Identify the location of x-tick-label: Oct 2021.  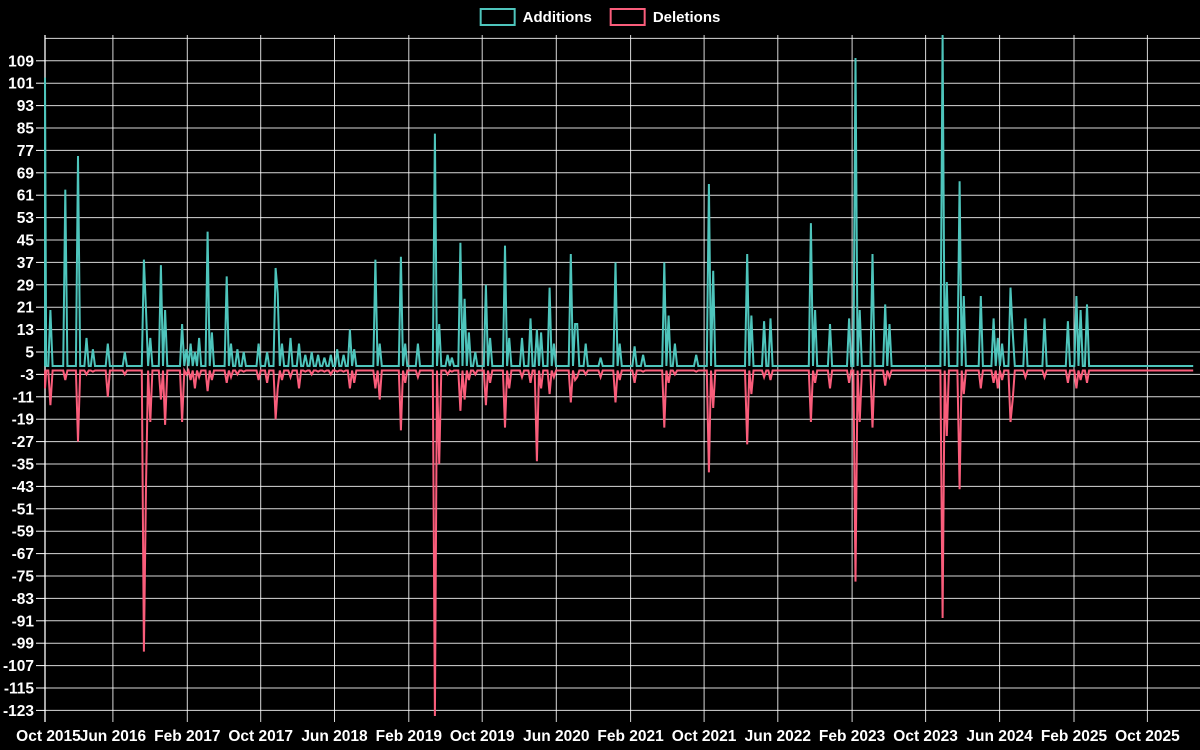
(704, 736).